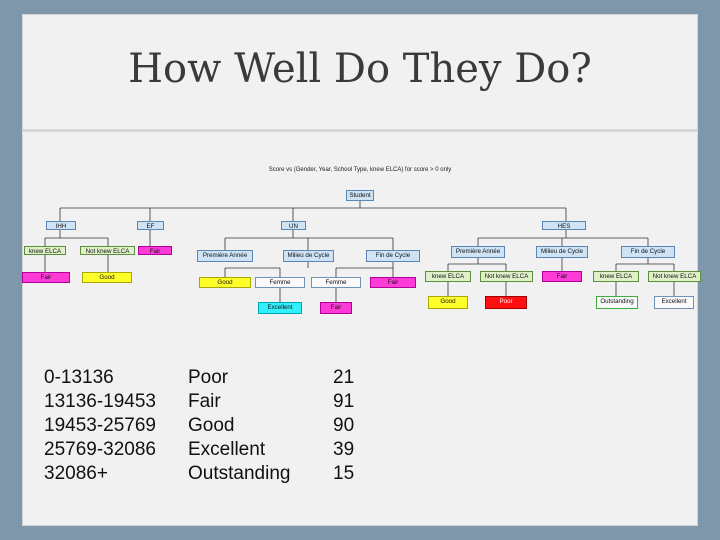  Describe the element at coordinates (393, 256) in the screenshot. I see `node-un-fin-de-cycle: Fin de Cycle` at that location.